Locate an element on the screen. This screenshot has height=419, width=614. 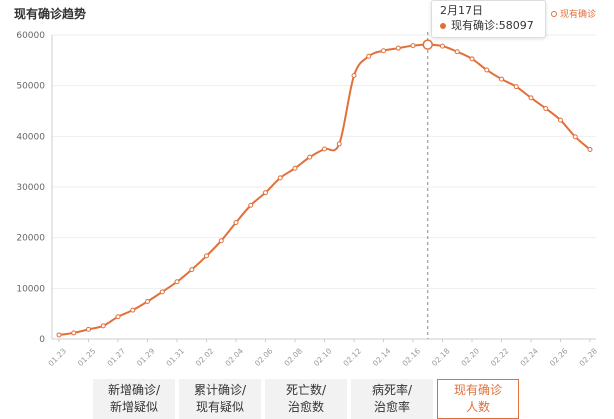
tab-label-line2: 人数 is located at coordinates (477, 407).